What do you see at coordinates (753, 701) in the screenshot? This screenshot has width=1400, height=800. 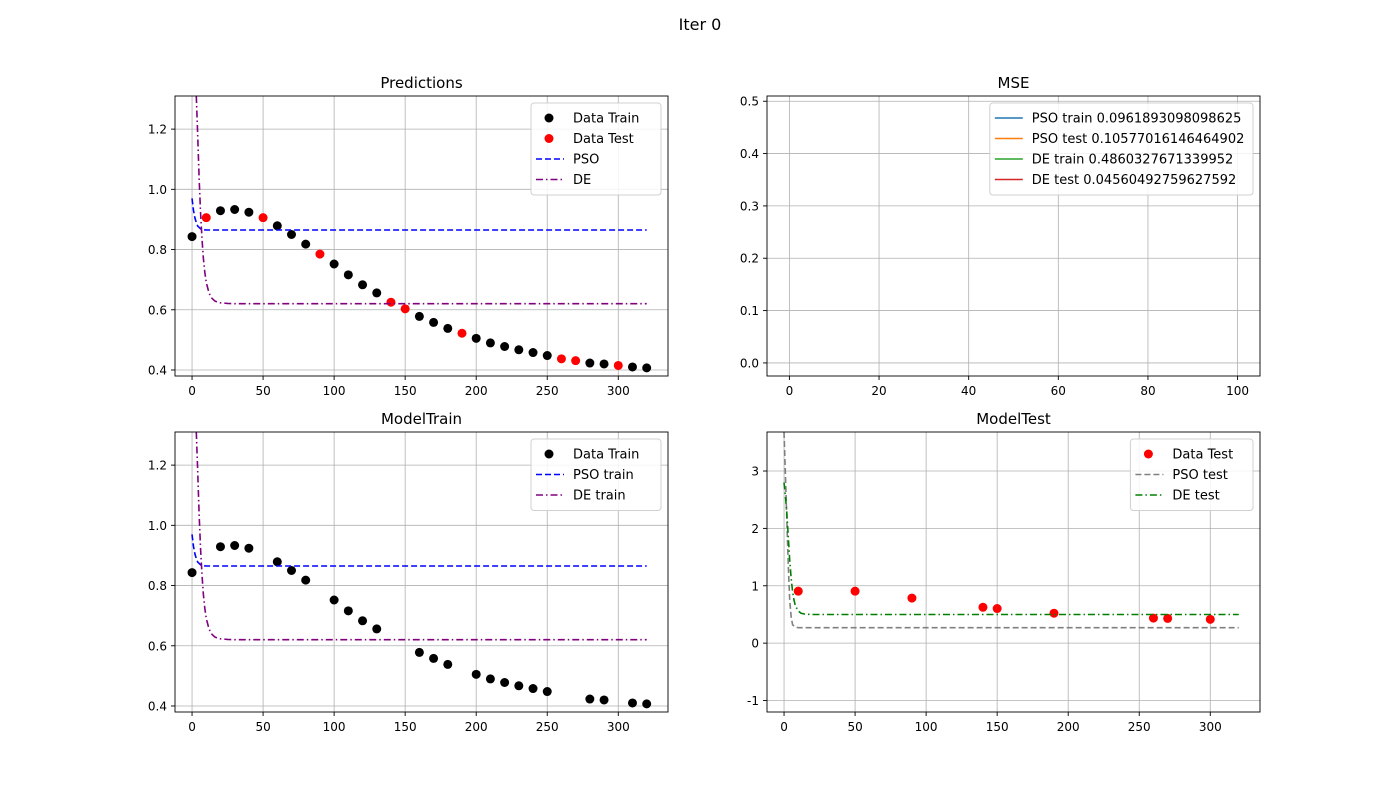 I see `y-tick-label: -1` at bounding box center [753, 701].